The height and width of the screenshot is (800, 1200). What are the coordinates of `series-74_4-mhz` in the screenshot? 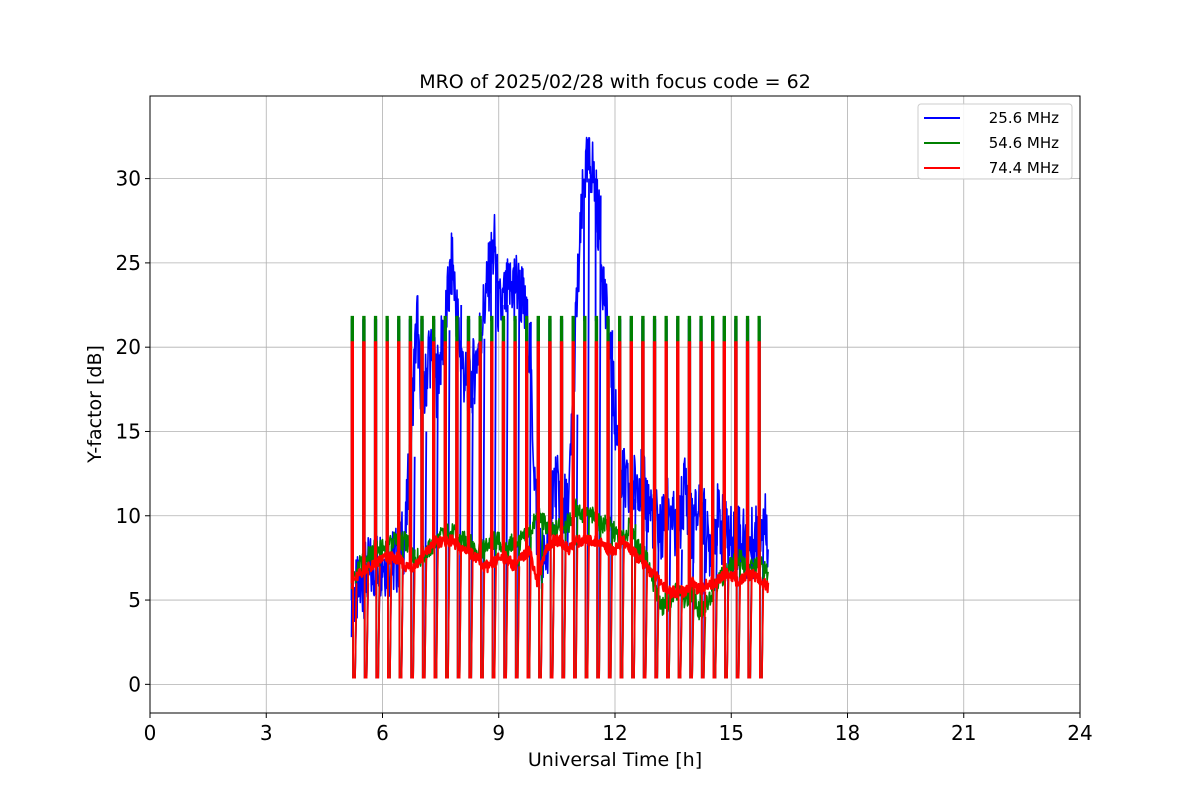 It's located at (560, 510).